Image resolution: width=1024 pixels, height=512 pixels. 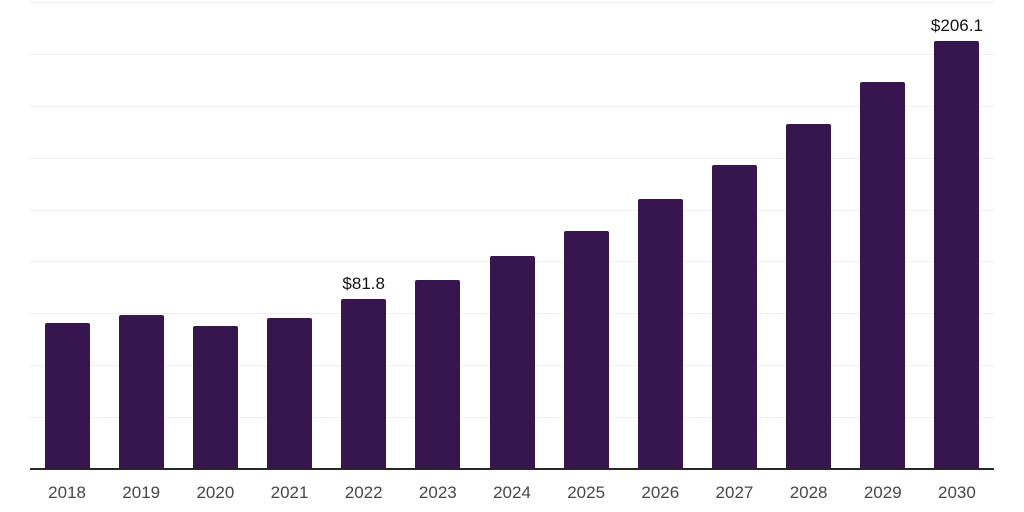 I want to click on bar-2026, so click(x=660, y=333).